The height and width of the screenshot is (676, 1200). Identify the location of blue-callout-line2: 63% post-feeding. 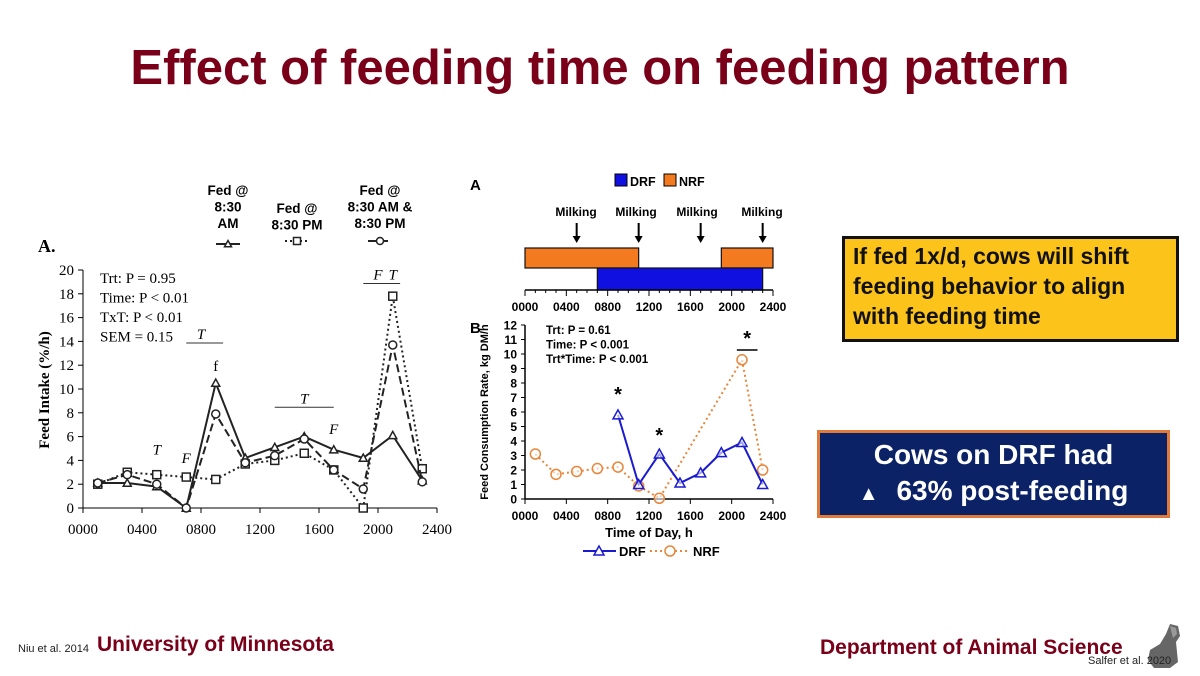
(1012, 490).